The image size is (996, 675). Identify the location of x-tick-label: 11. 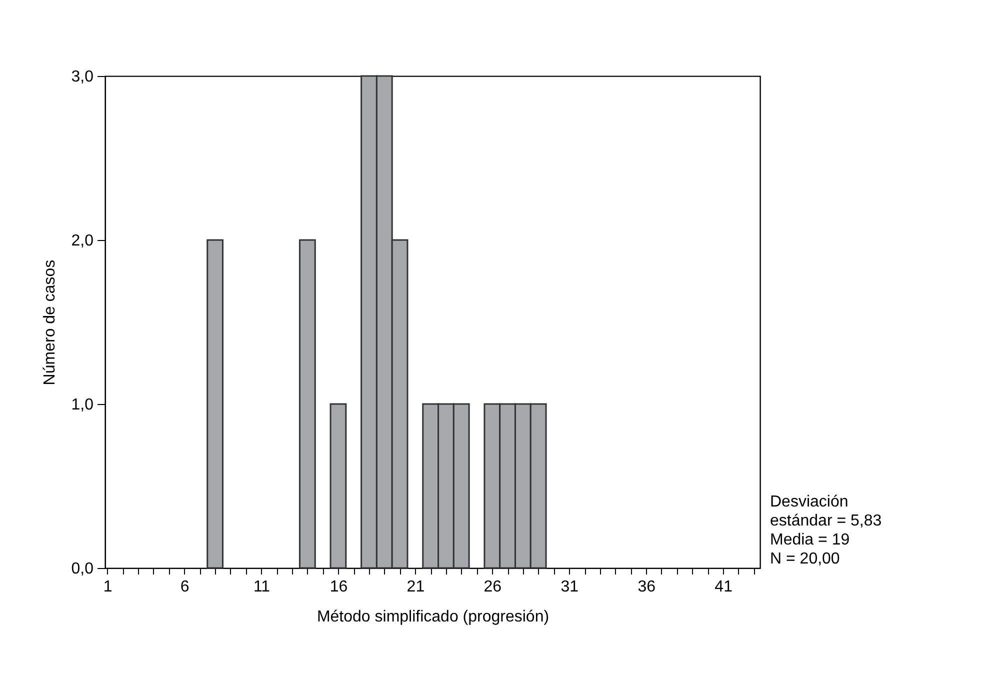
(261, 587).